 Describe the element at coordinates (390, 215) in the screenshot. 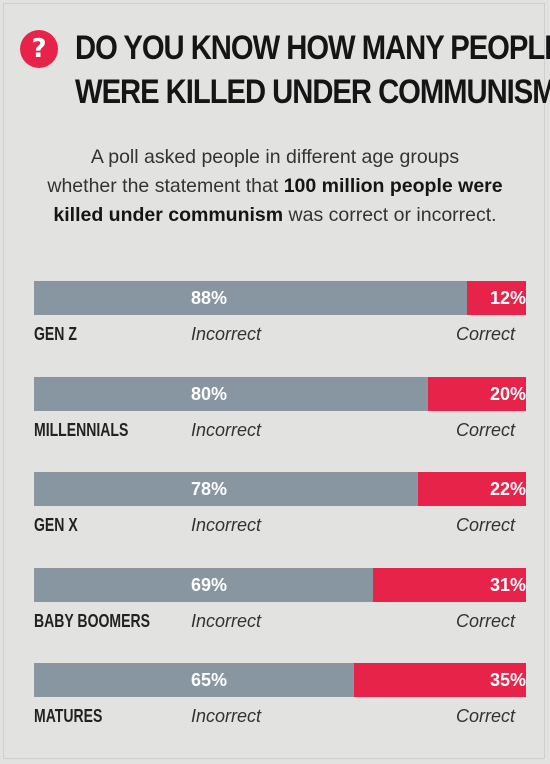

I see `subtitle-part-3: was correct or incorrect.` at that location.